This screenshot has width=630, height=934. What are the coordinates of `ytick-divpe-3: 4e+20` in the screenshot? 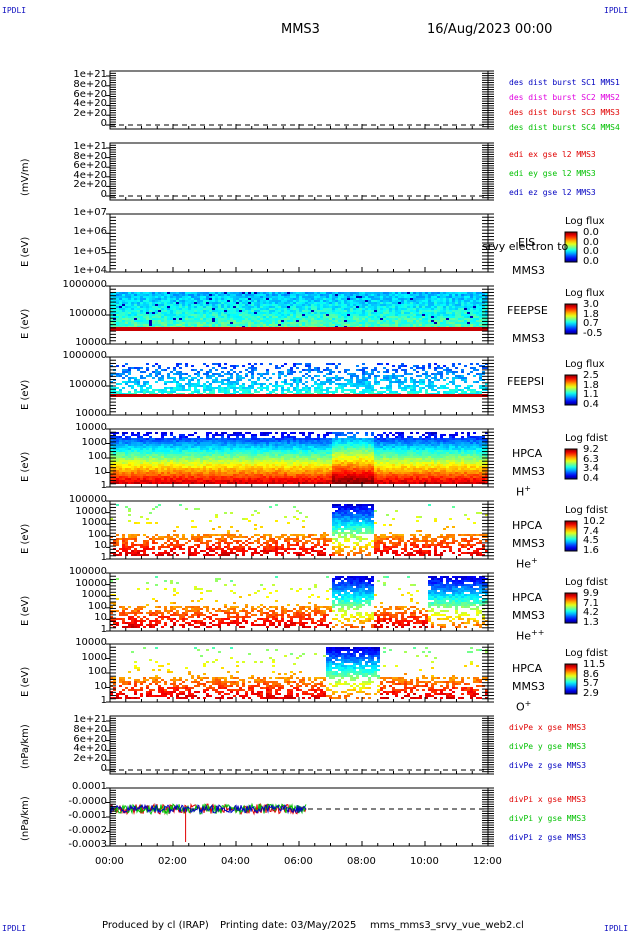 It's located at (90, 749).